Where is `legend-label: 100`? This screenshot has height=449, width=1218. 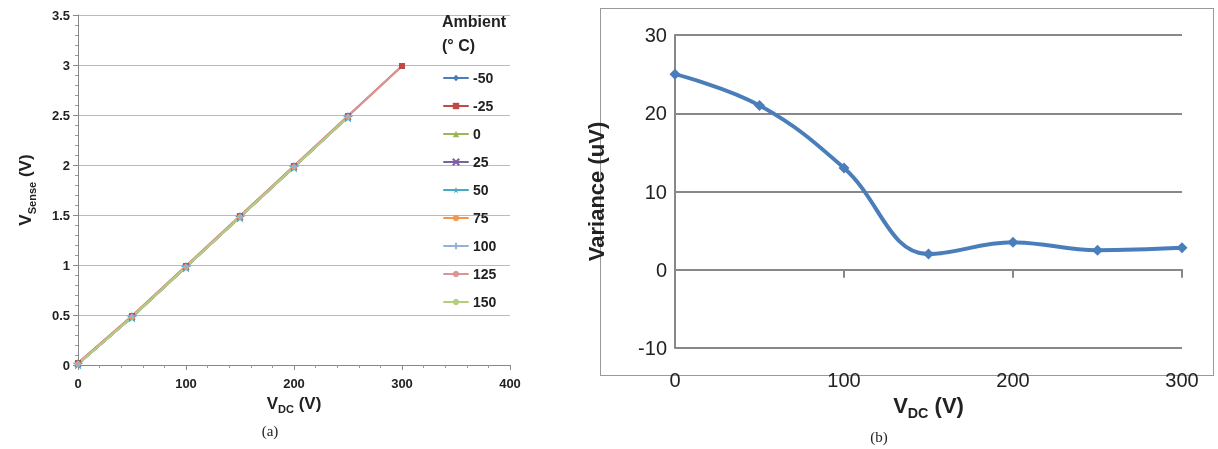 legend-label: 100 is located at coordinates (485, 246).